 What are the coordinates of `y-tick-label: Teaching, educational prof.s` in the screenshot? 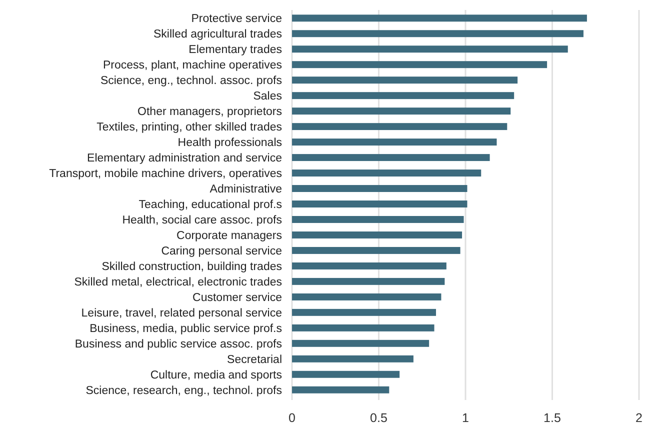 It's located at (210, 205).